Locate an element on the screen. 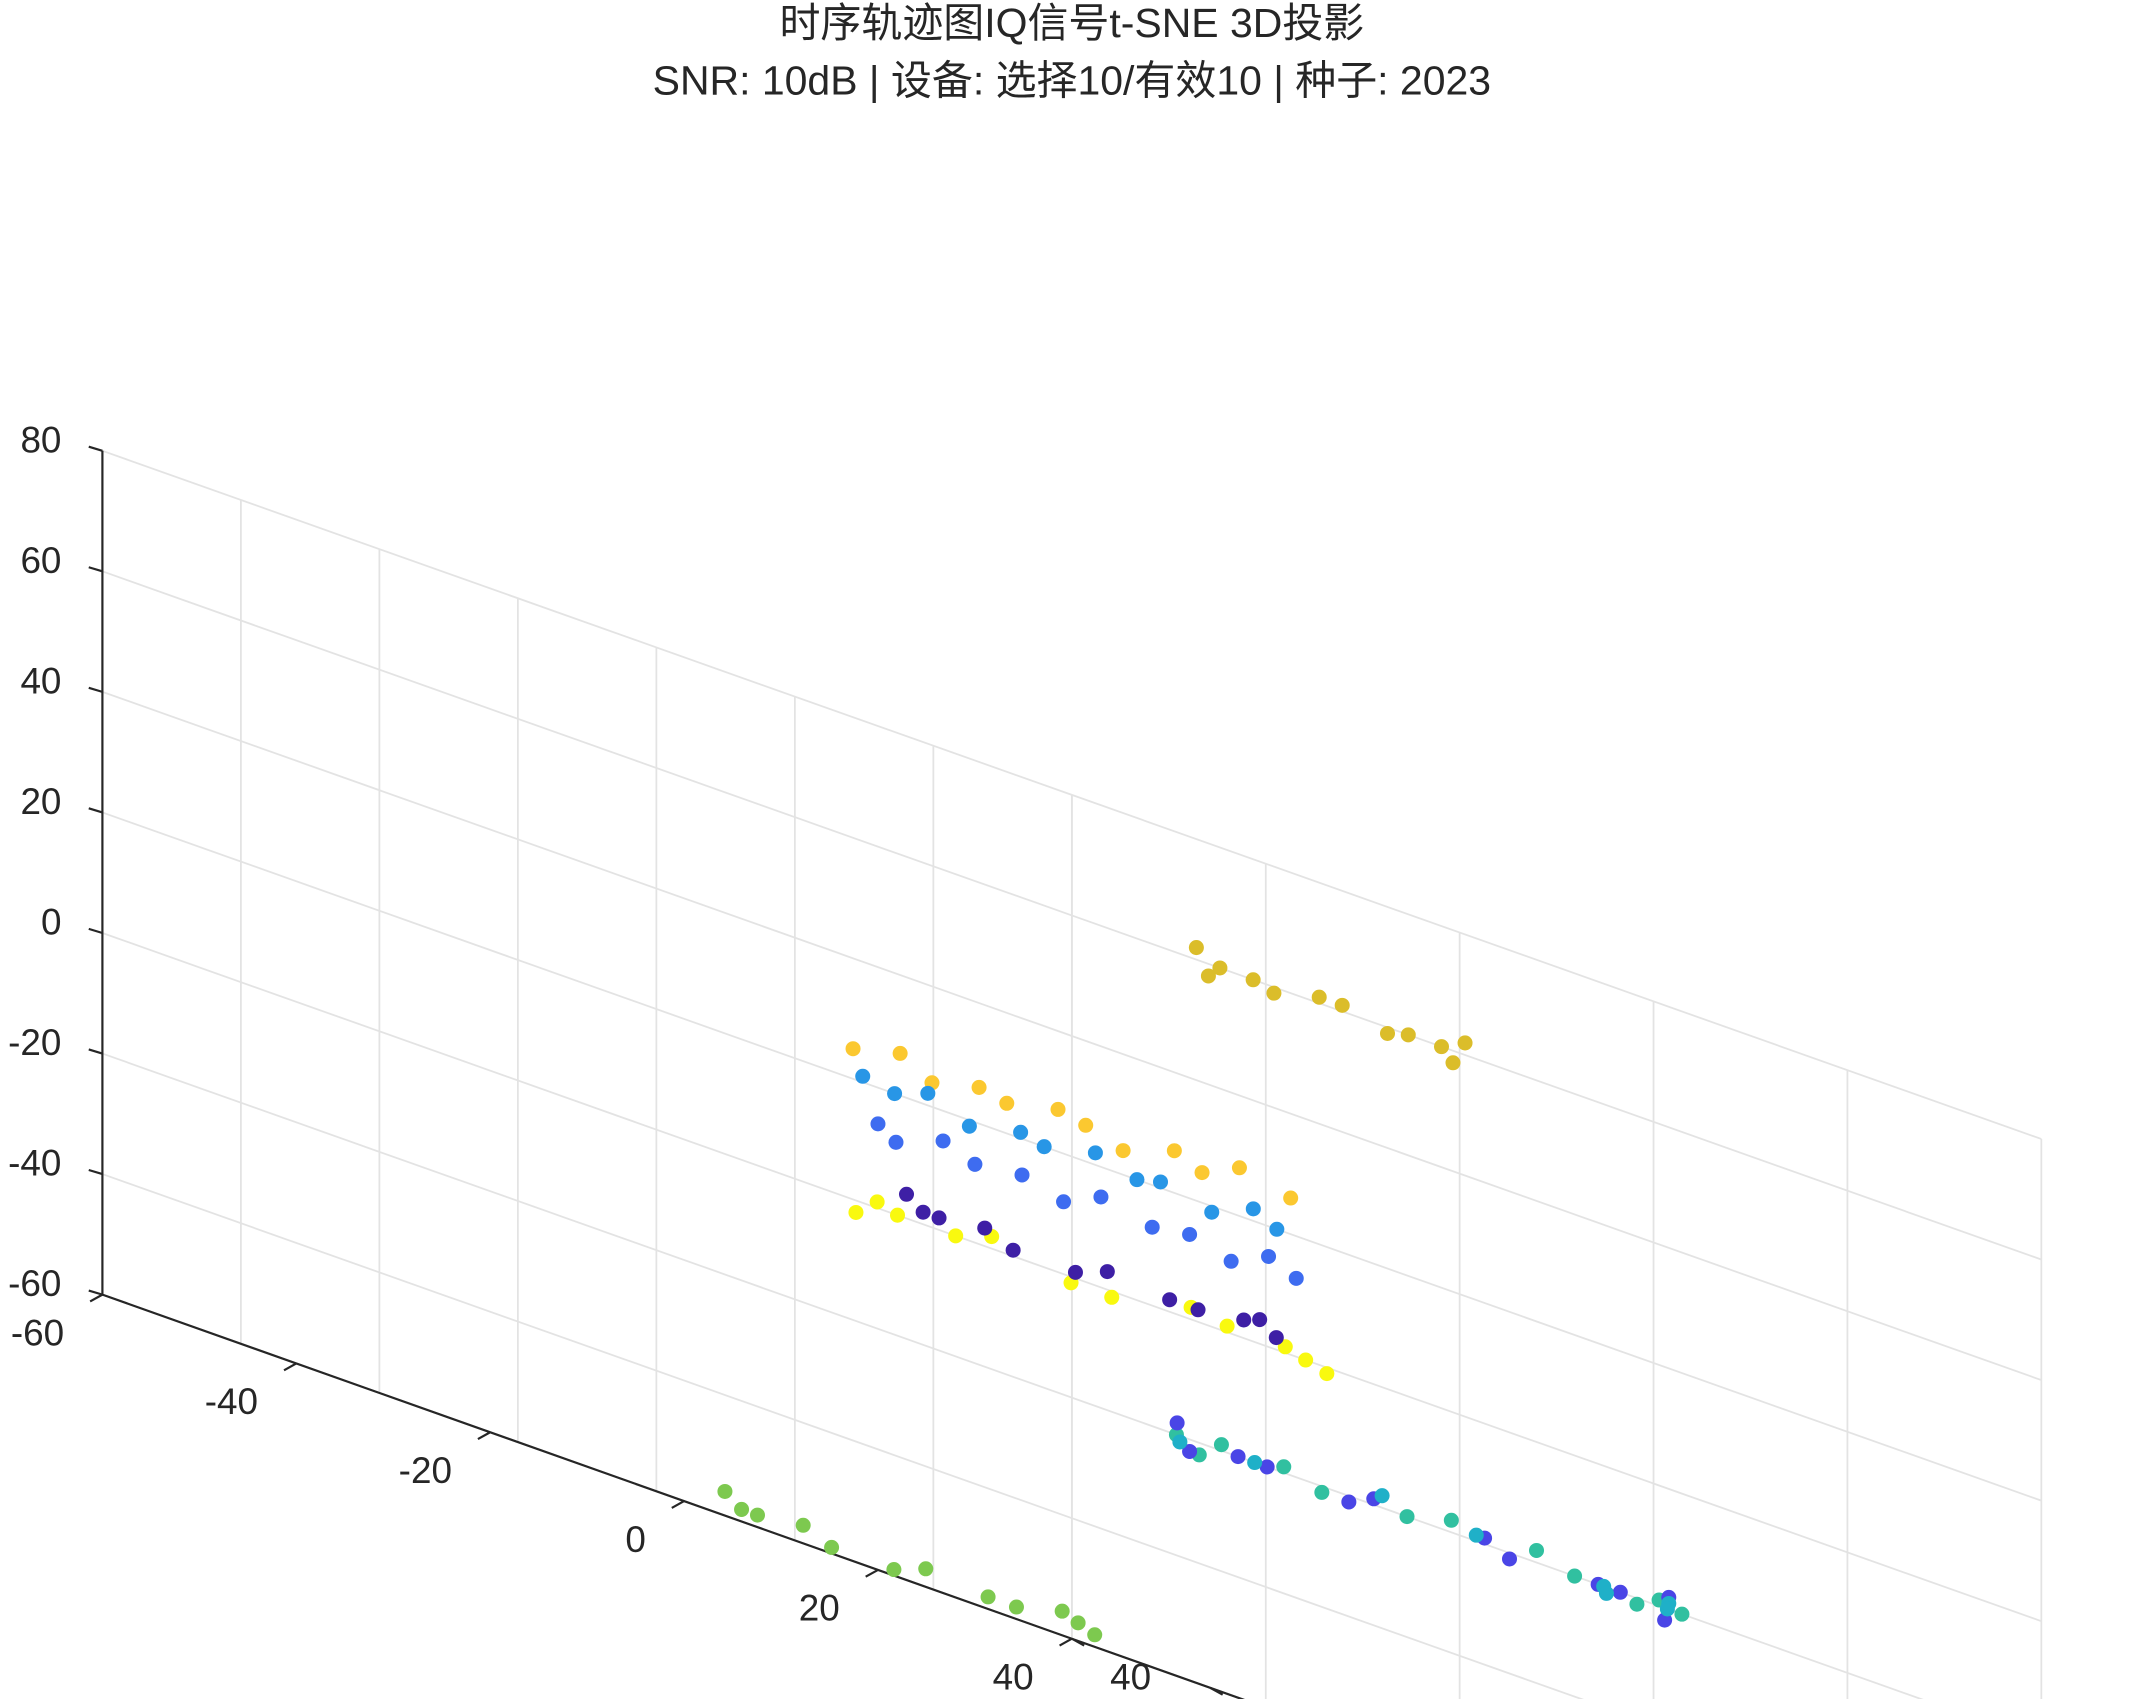  z-tick-label: 60 is located at coordinates (40, 560).